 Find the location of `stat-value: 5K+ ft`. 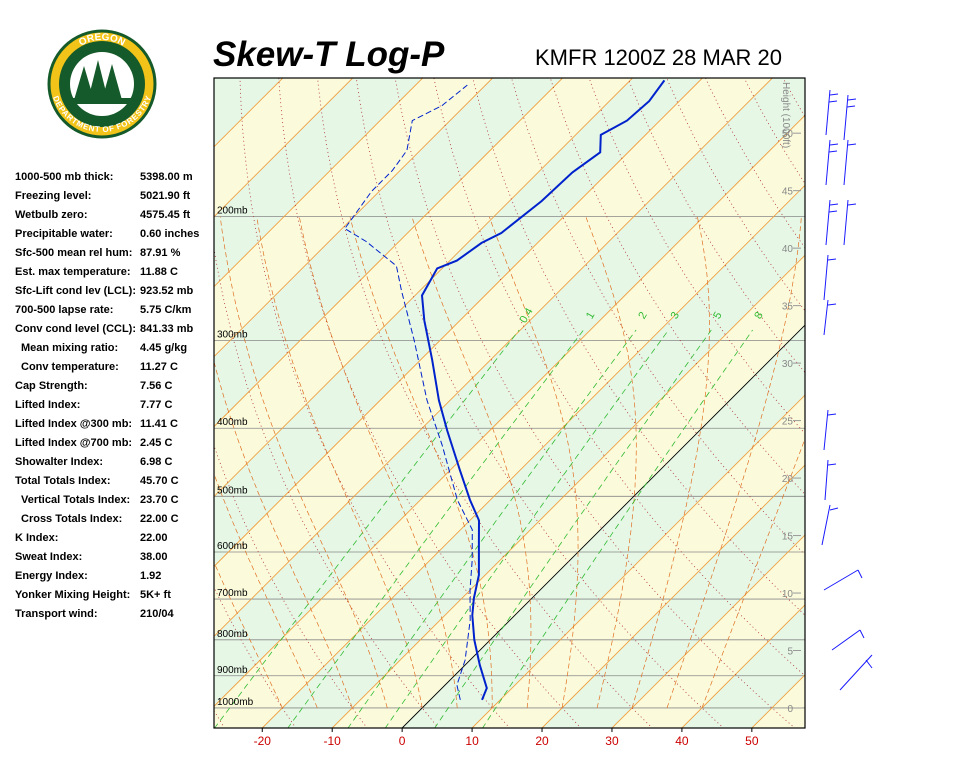

stat-value: 5K+ ft is located at coordinates (155, 595).